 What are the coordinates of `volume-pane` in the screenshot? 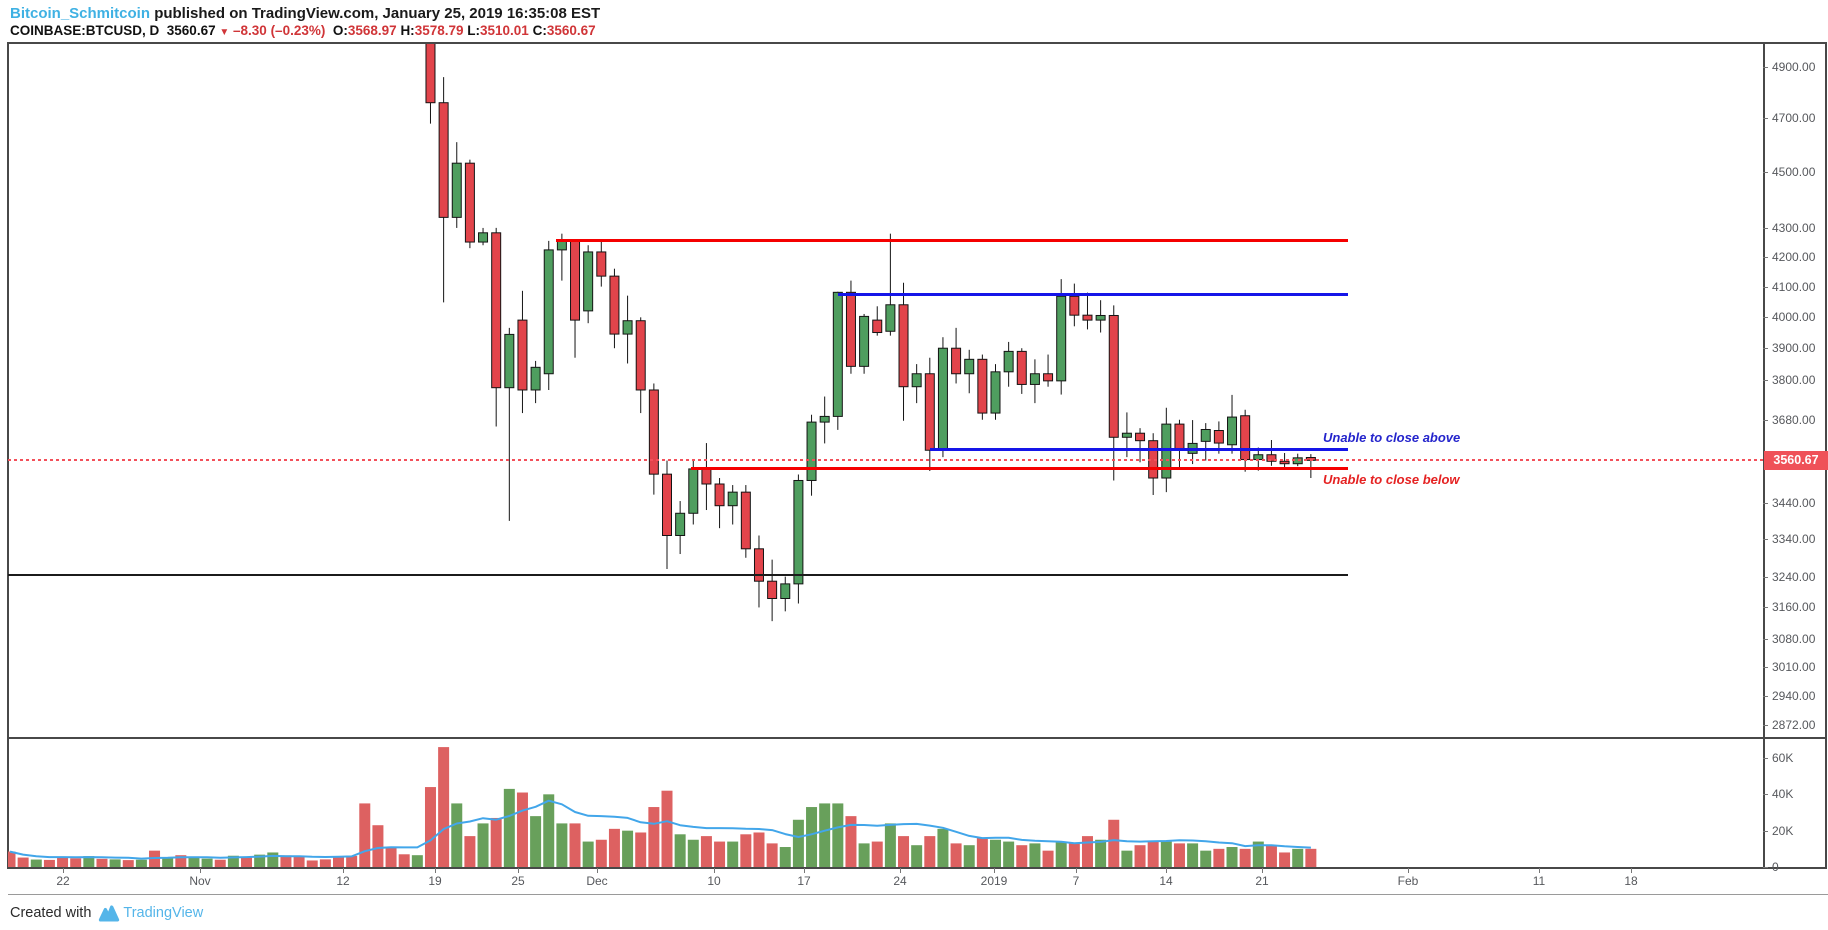 It's located at (885, 803).